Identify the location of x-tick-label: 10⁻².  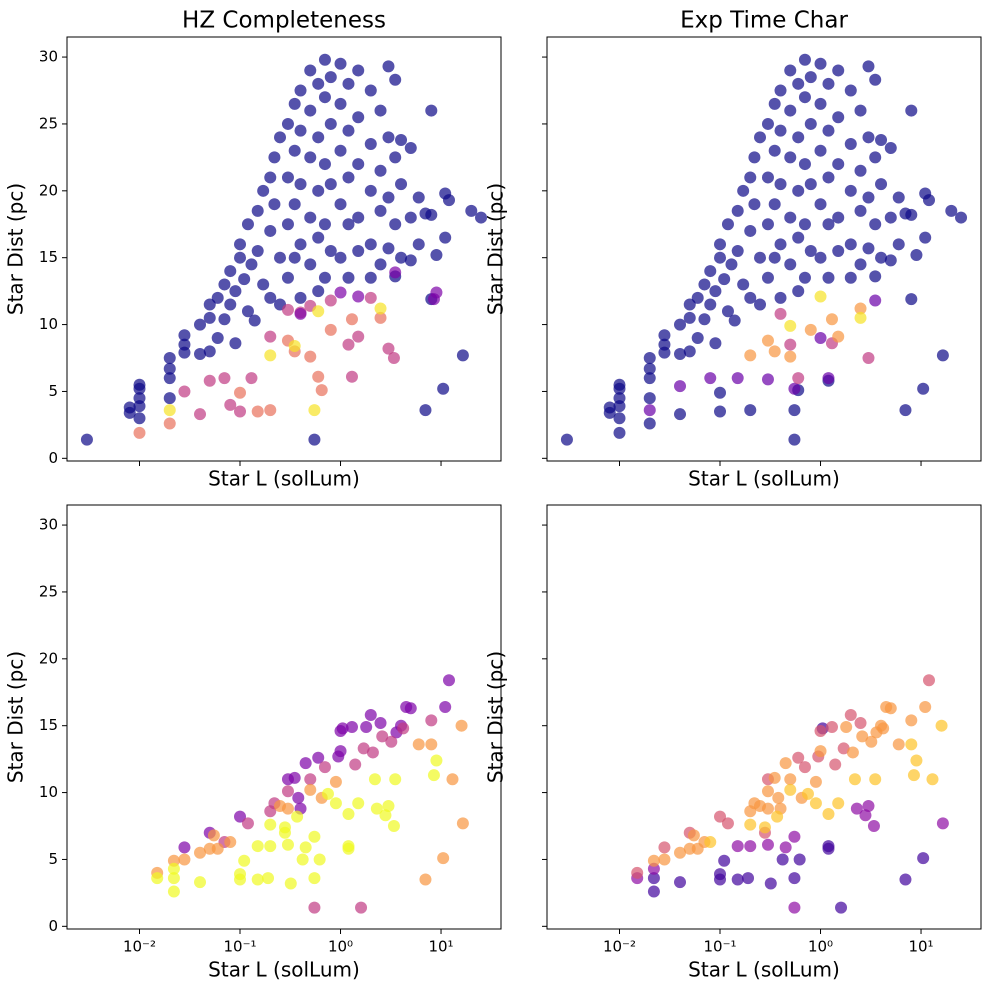
(619, 947).